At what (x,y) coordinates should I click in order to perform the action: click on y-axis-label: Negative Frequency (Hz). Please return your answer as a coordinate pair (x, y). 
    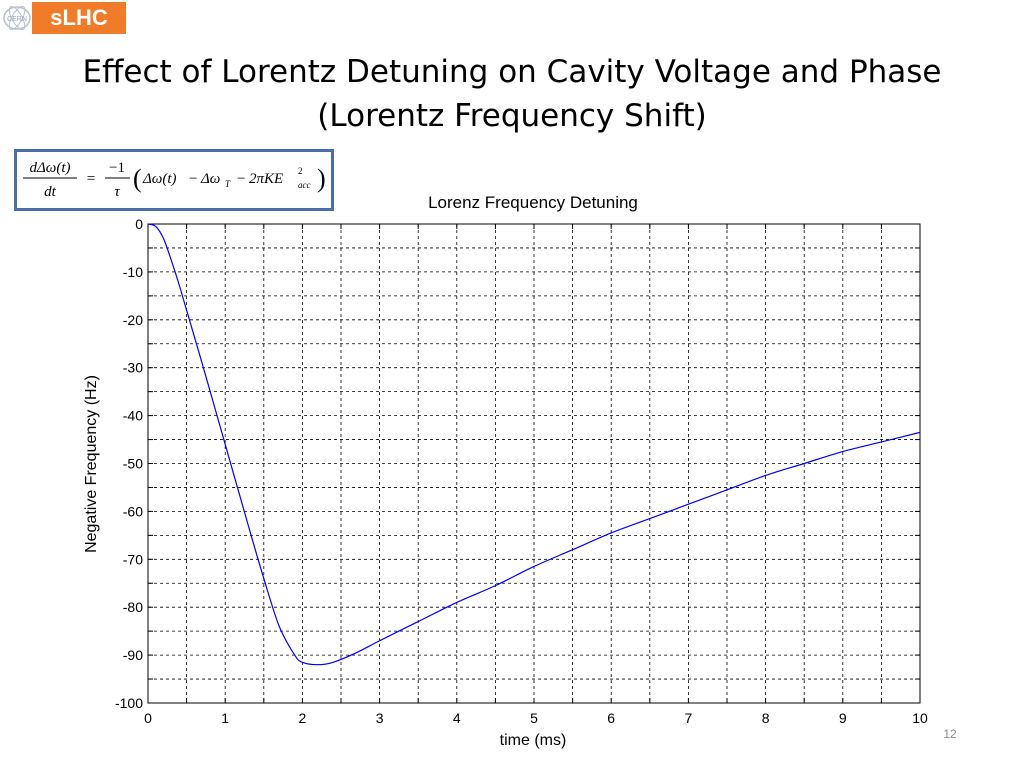
    Looking at the image, I should click on (91, 464).